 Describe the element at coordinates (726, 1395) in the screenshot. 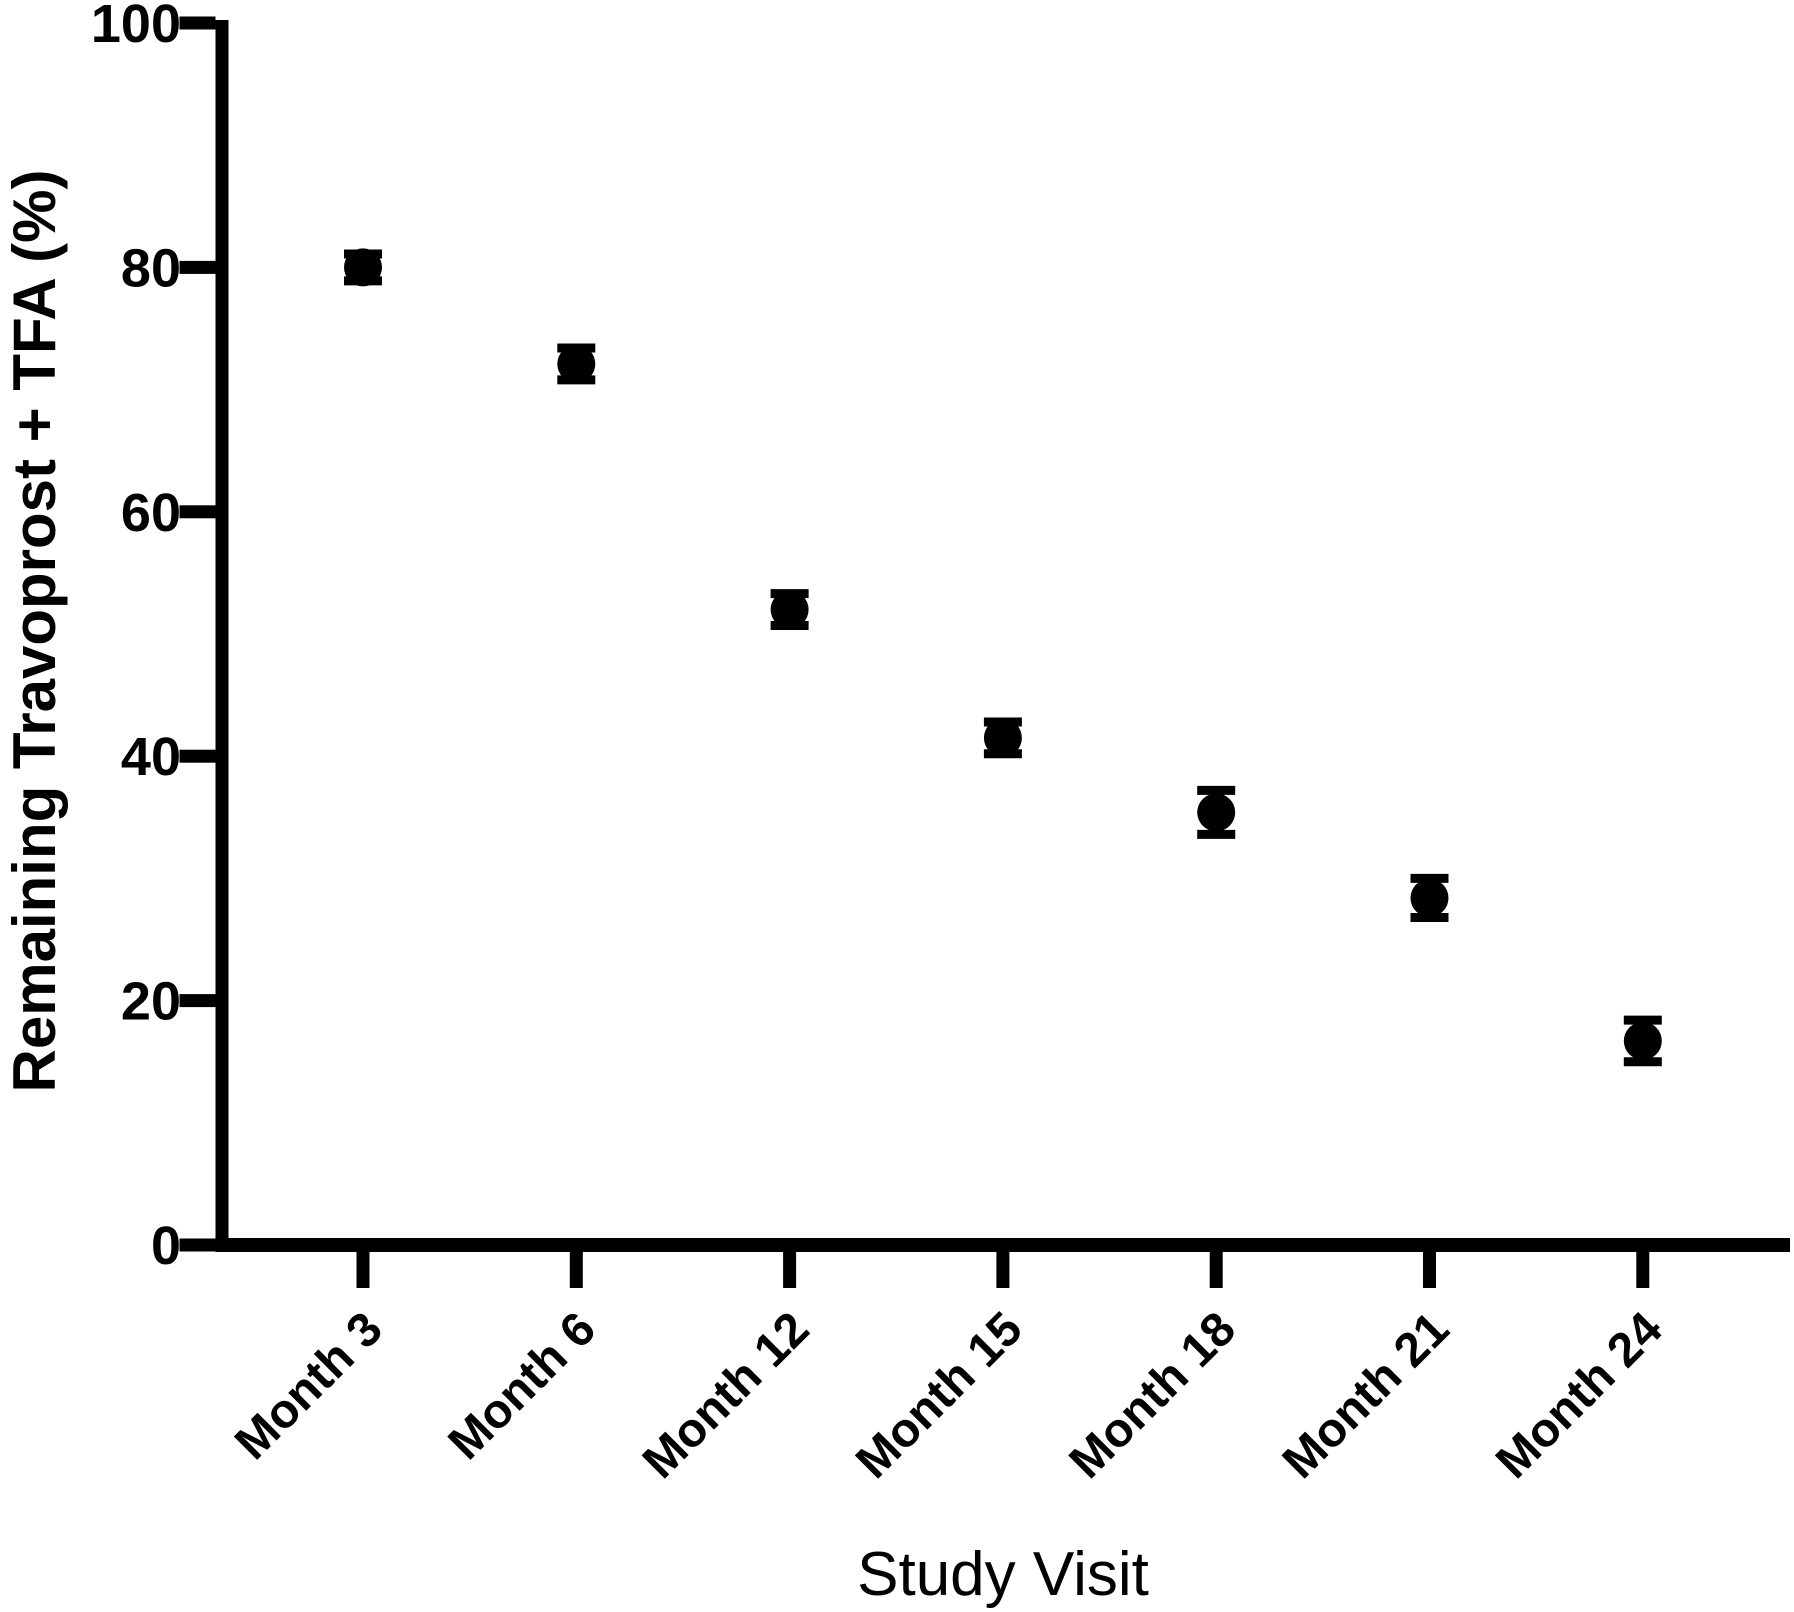

I see `x-tick-label: Month 12` at that location.